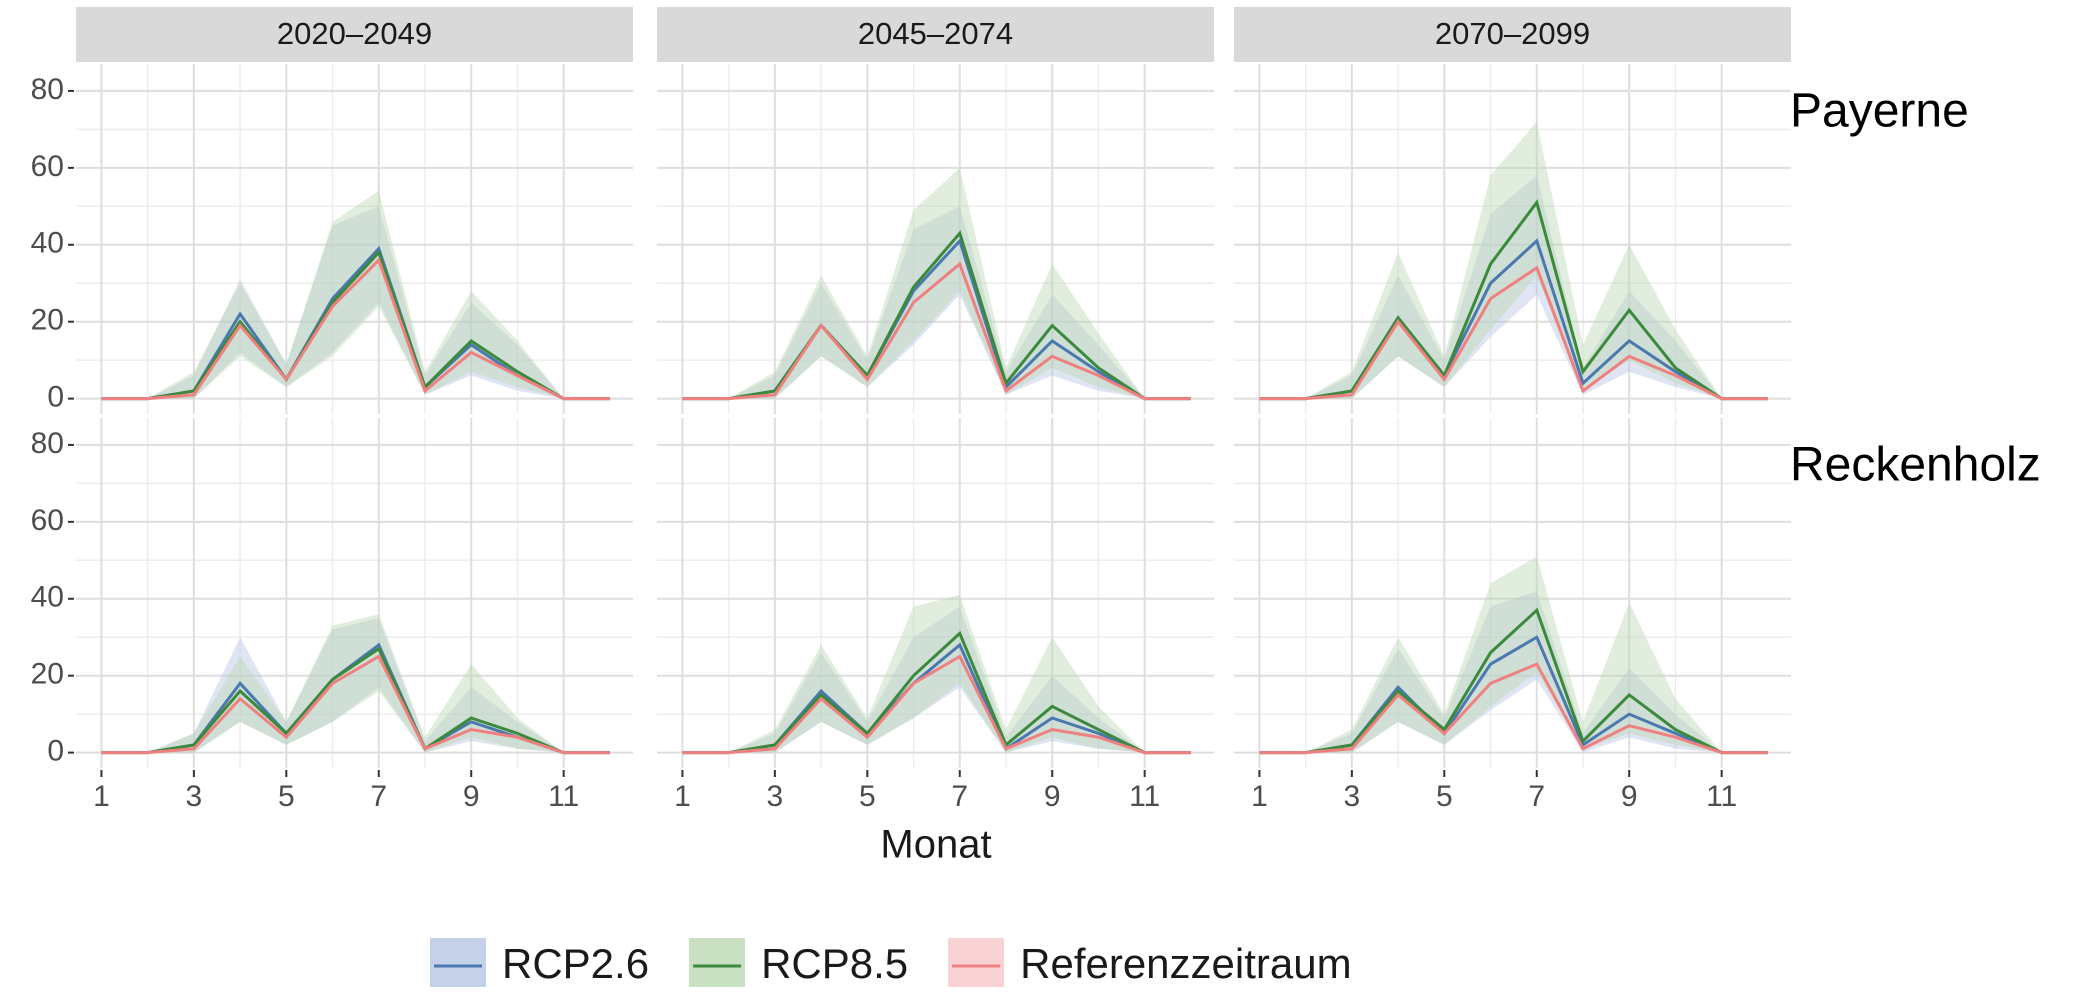 The width and height of the screenshot is (2077, 992). I want to click on legend-label: RCP2.6, so click(575, 963).